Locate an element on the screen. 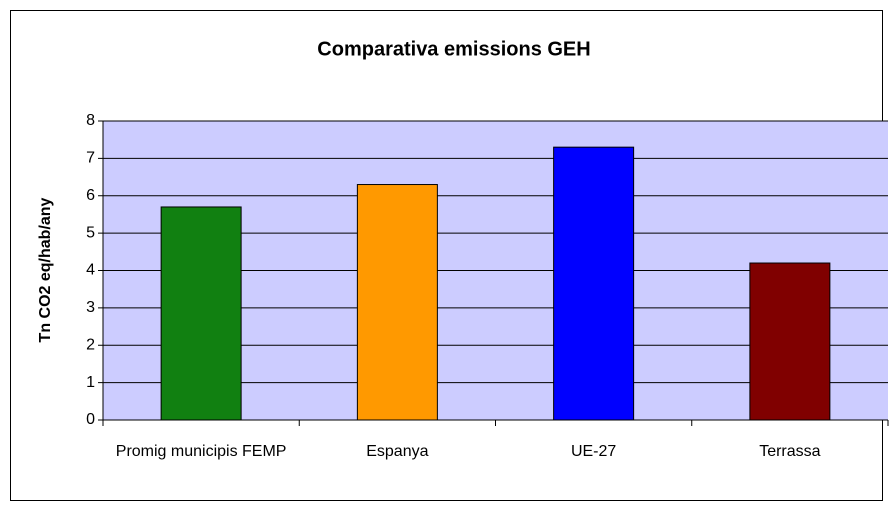 This screenshot has height=511, width=893. x-tick-label: Terrassa is located at coordinates (790, 451).